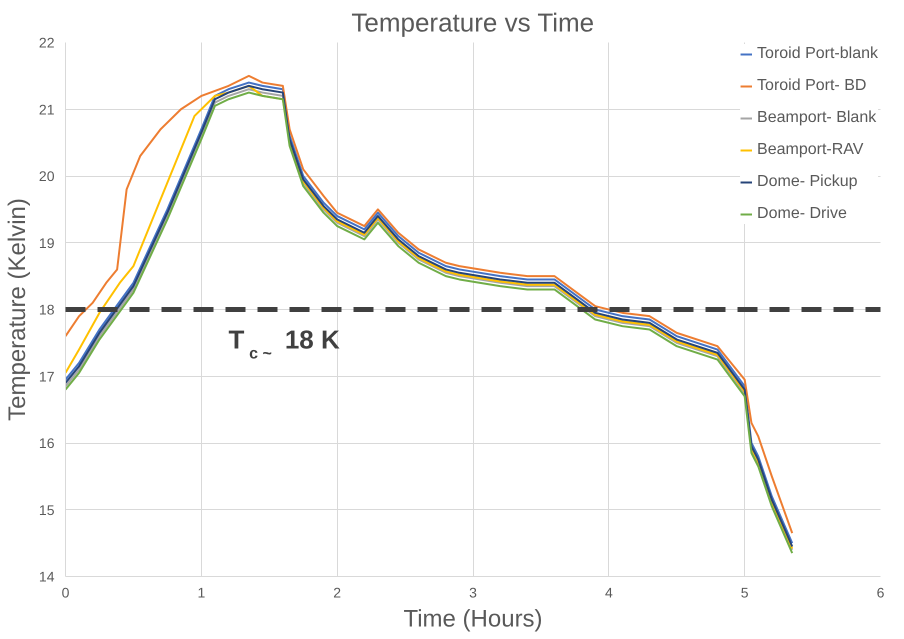  I want to click on y-tick-label: 17, so click(46, 376).